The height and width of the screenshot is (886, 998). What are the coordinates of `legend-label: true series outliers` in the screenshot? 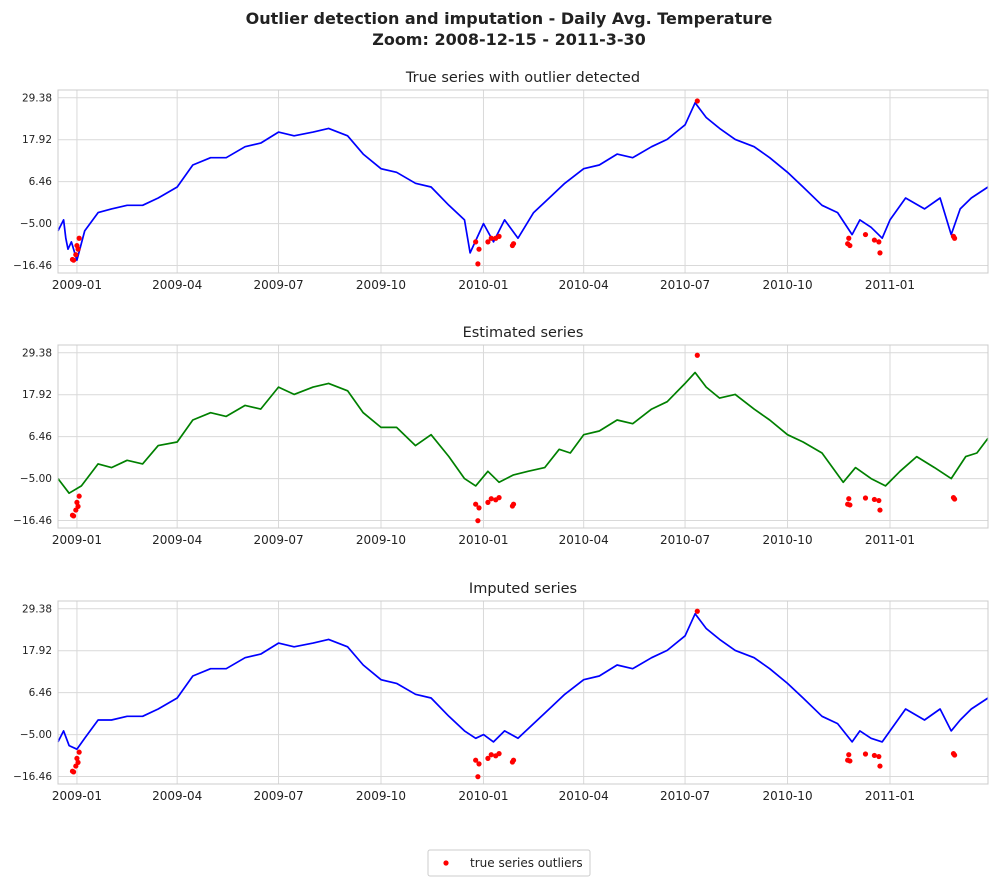 It's located at (526, 863).